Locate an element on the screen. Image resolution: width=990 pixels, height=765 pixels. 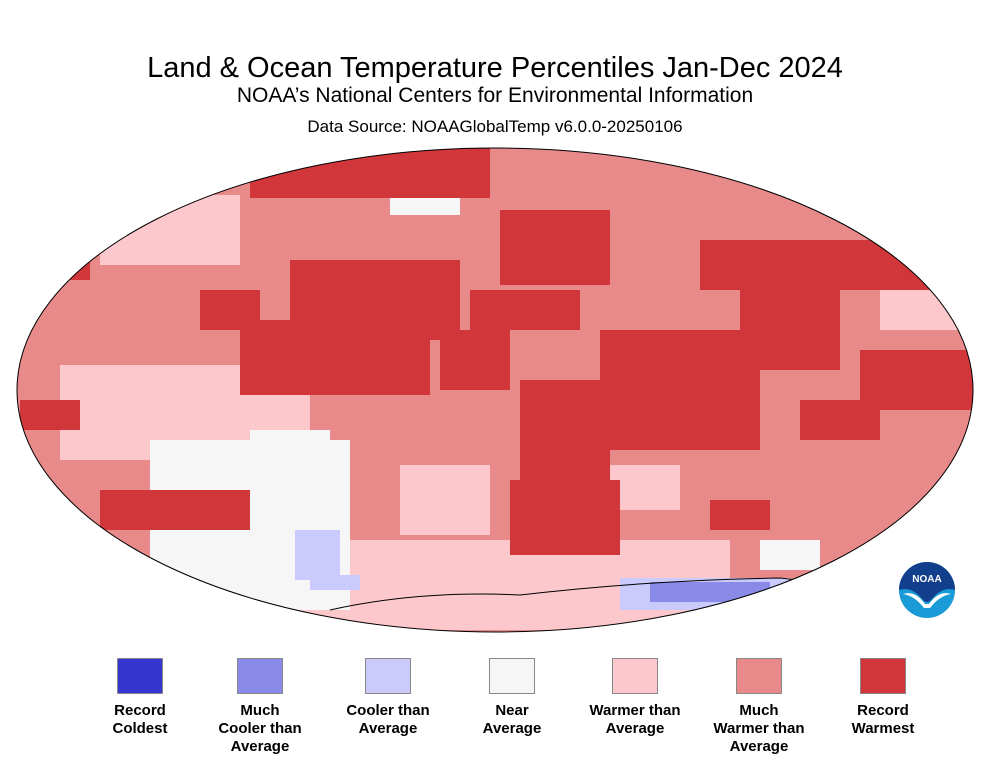
legend-item: Cooler than Average is located at coordinates (388, 707).